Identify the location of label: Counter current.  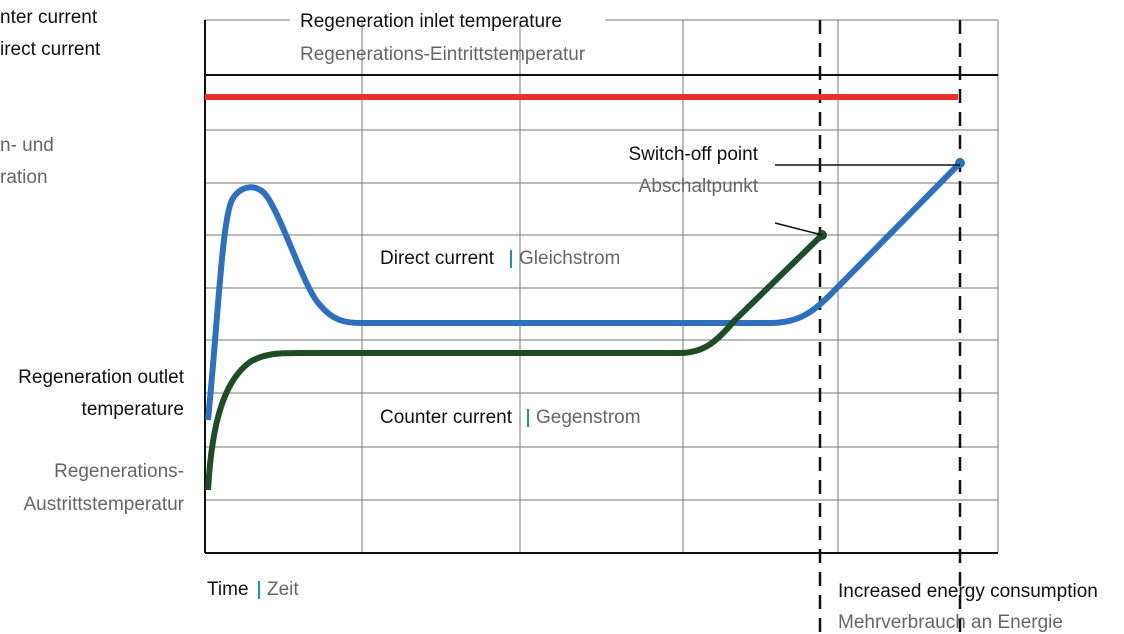
(446, 417).